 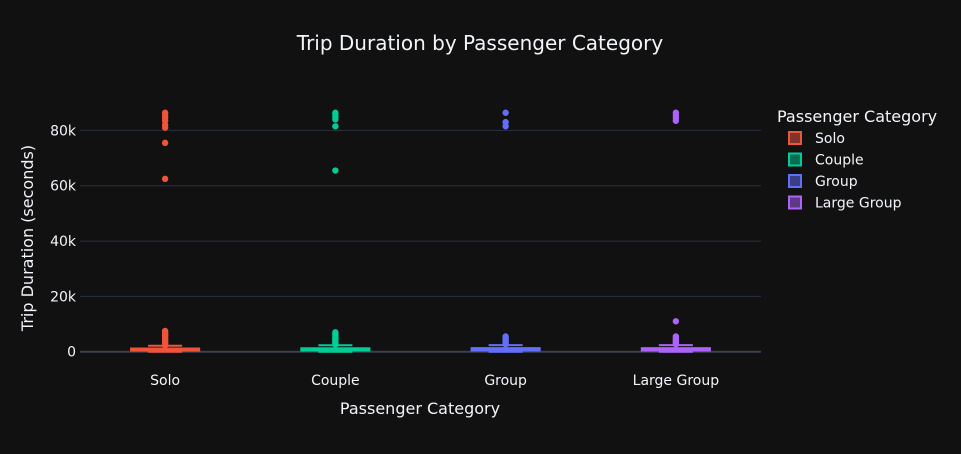 I want to click on chart-title: Trip Duration by Passenger Category, so click(x=480, y=43).